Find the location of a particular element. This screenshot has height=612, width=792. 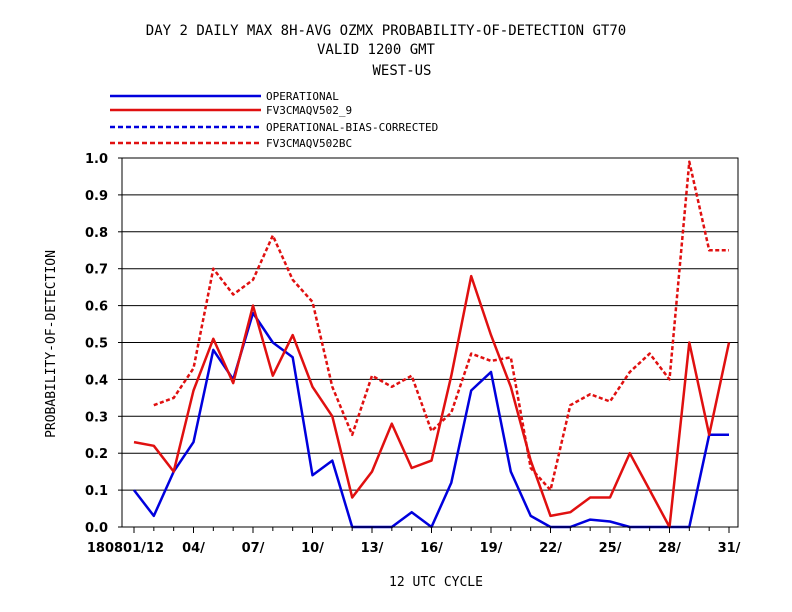

x-tick-label: 16/ is located at coordinates (431, 548).